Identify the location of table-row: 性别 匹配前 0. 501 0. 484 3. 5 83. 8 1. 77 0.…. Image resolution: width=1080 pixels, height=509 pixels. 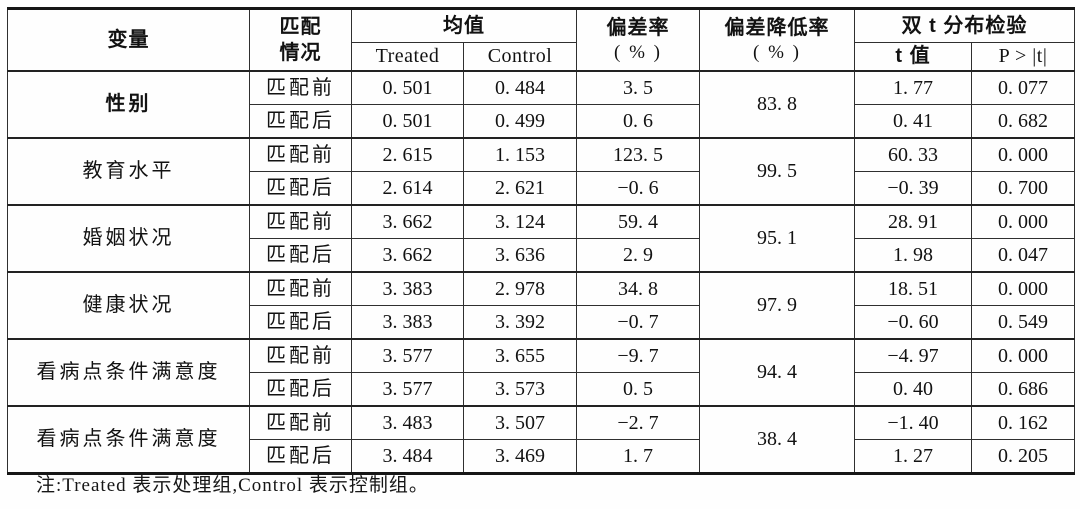
(541, 104).